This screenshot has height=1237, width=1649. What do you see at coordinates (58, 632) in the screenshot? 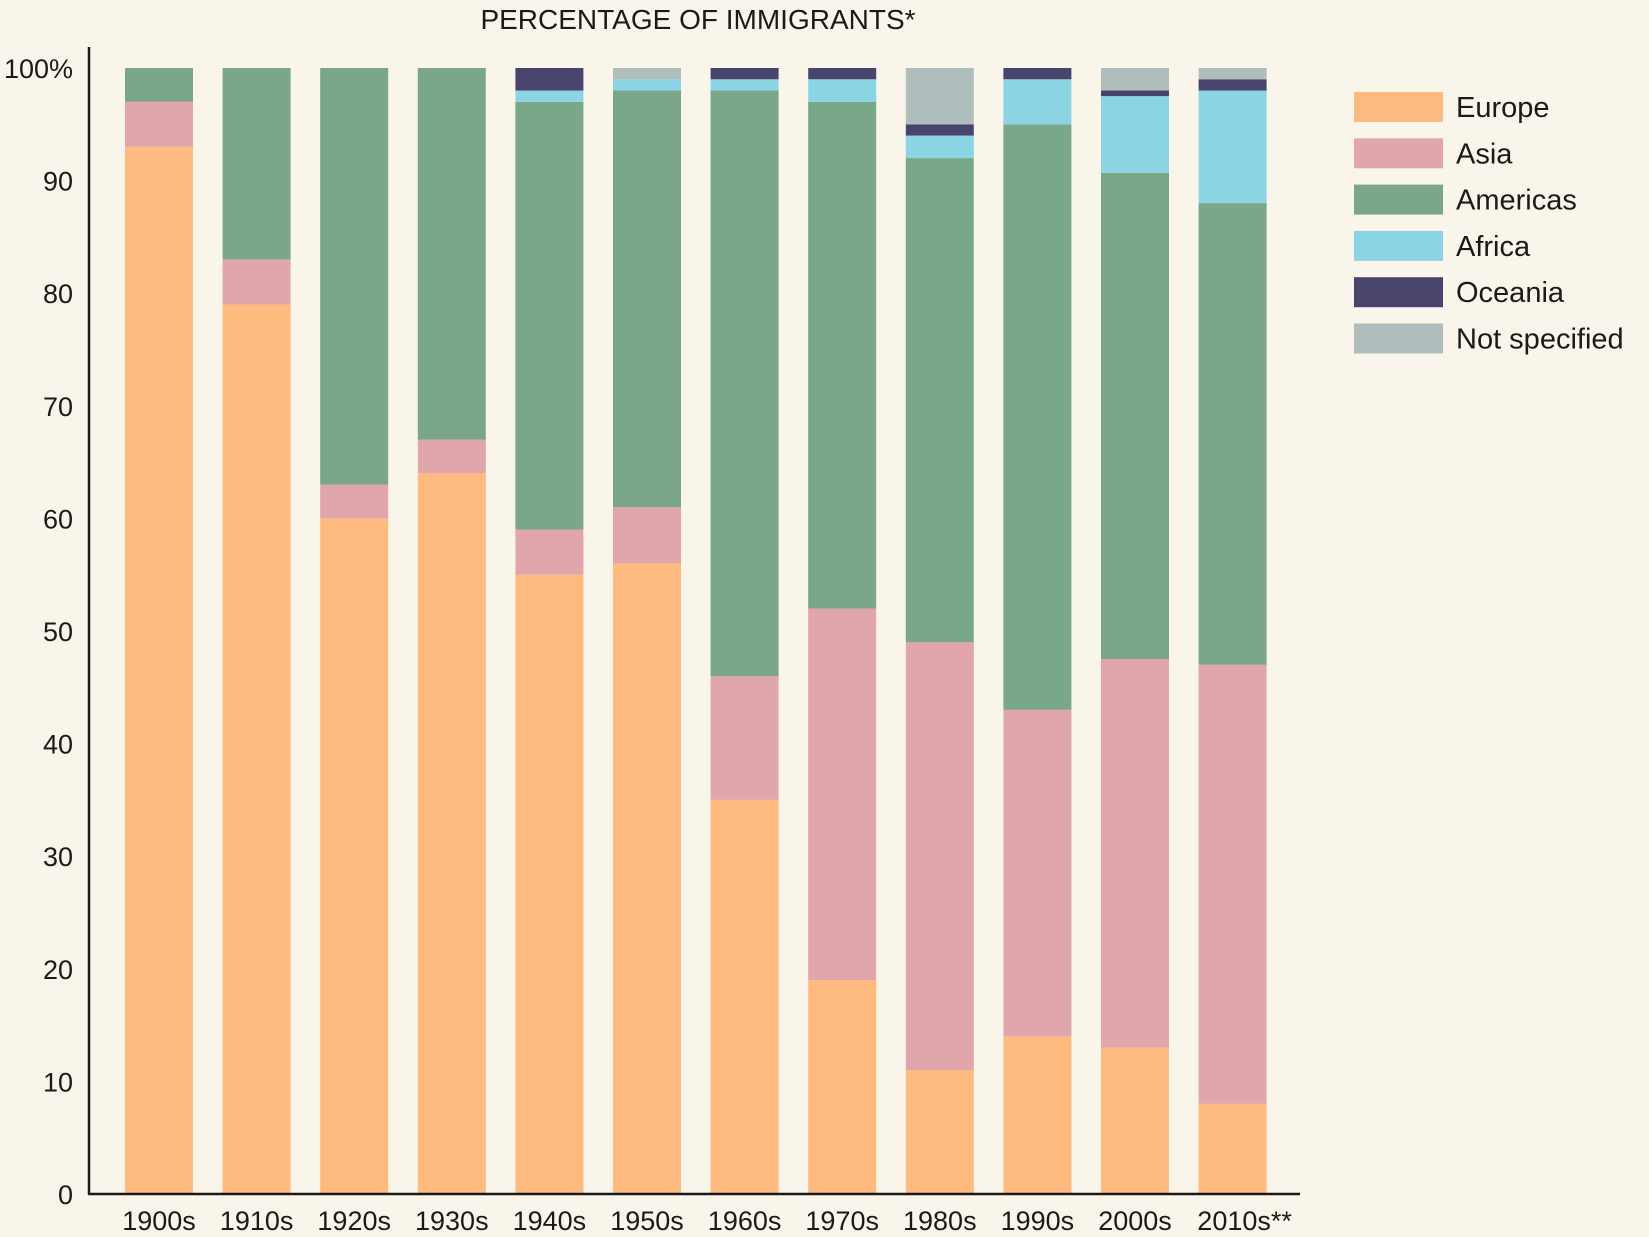
I see `y-tick-label: 50` at bounding box center [58, 632].